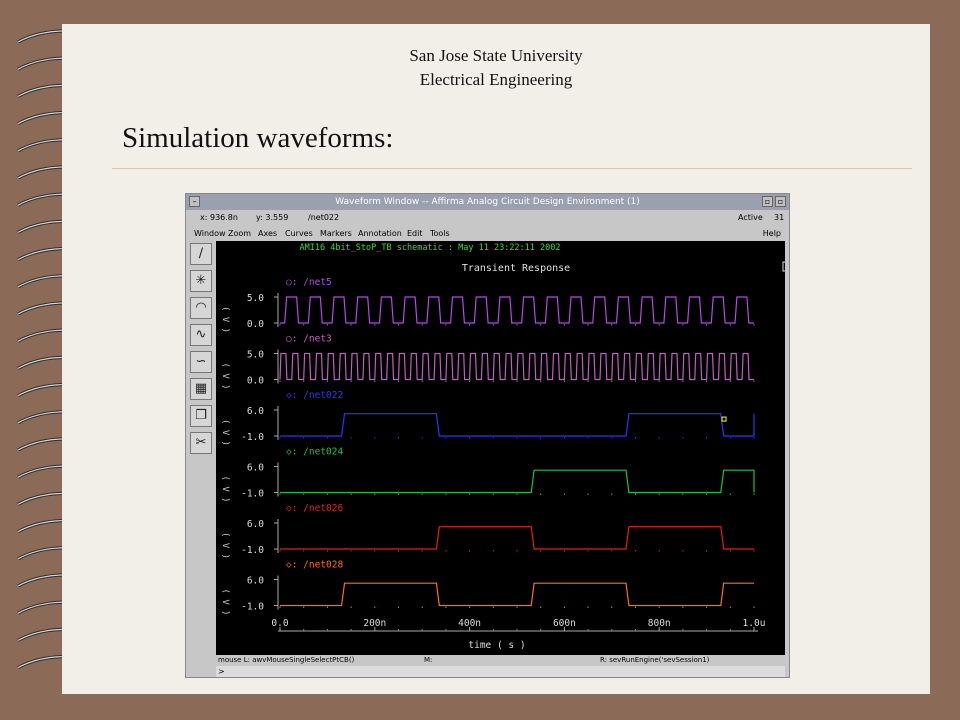 Image resolution: width=960 pixels, height=720 pixels. I want to click on maximize-button: ▫, so click(780, 201).